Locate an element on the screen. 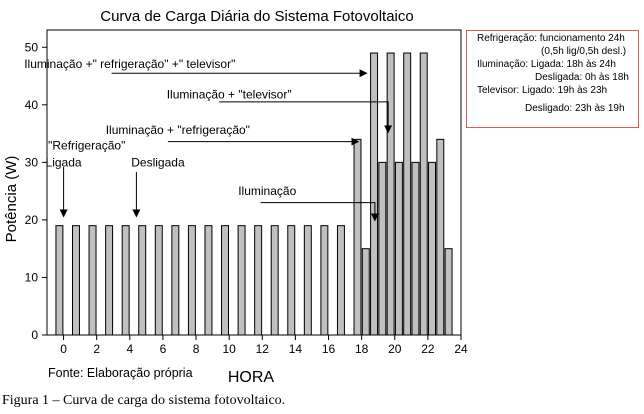  x-tick-label-10: 20 is located at coordinates (395, 349).